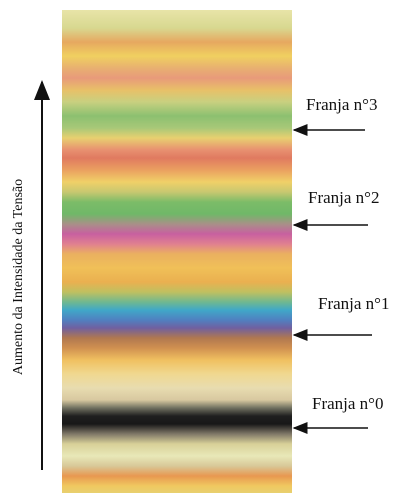 The height and width of the screenshot is (493, 416). Describe the element at coordinates (343, 197) in the screenshot. I see `fringe-label: Franja n°2` at that location.